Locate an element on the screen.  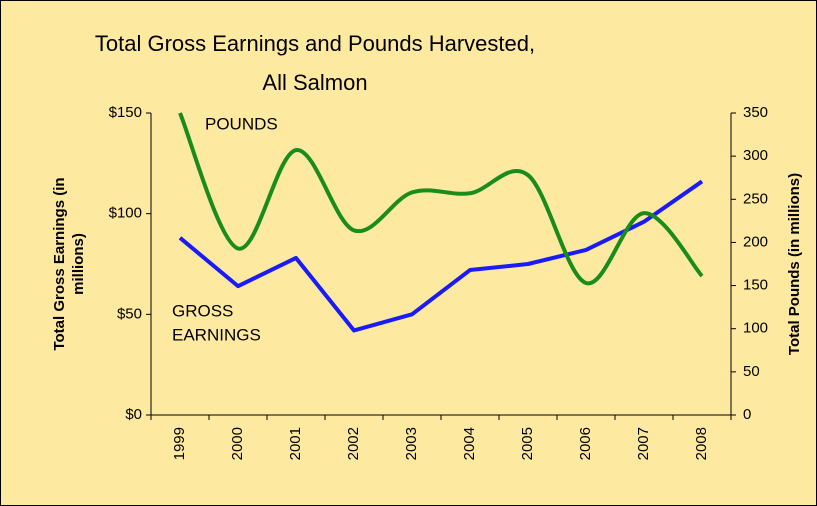
x-tick-label: 2002 is located at coordinates (353, 443).